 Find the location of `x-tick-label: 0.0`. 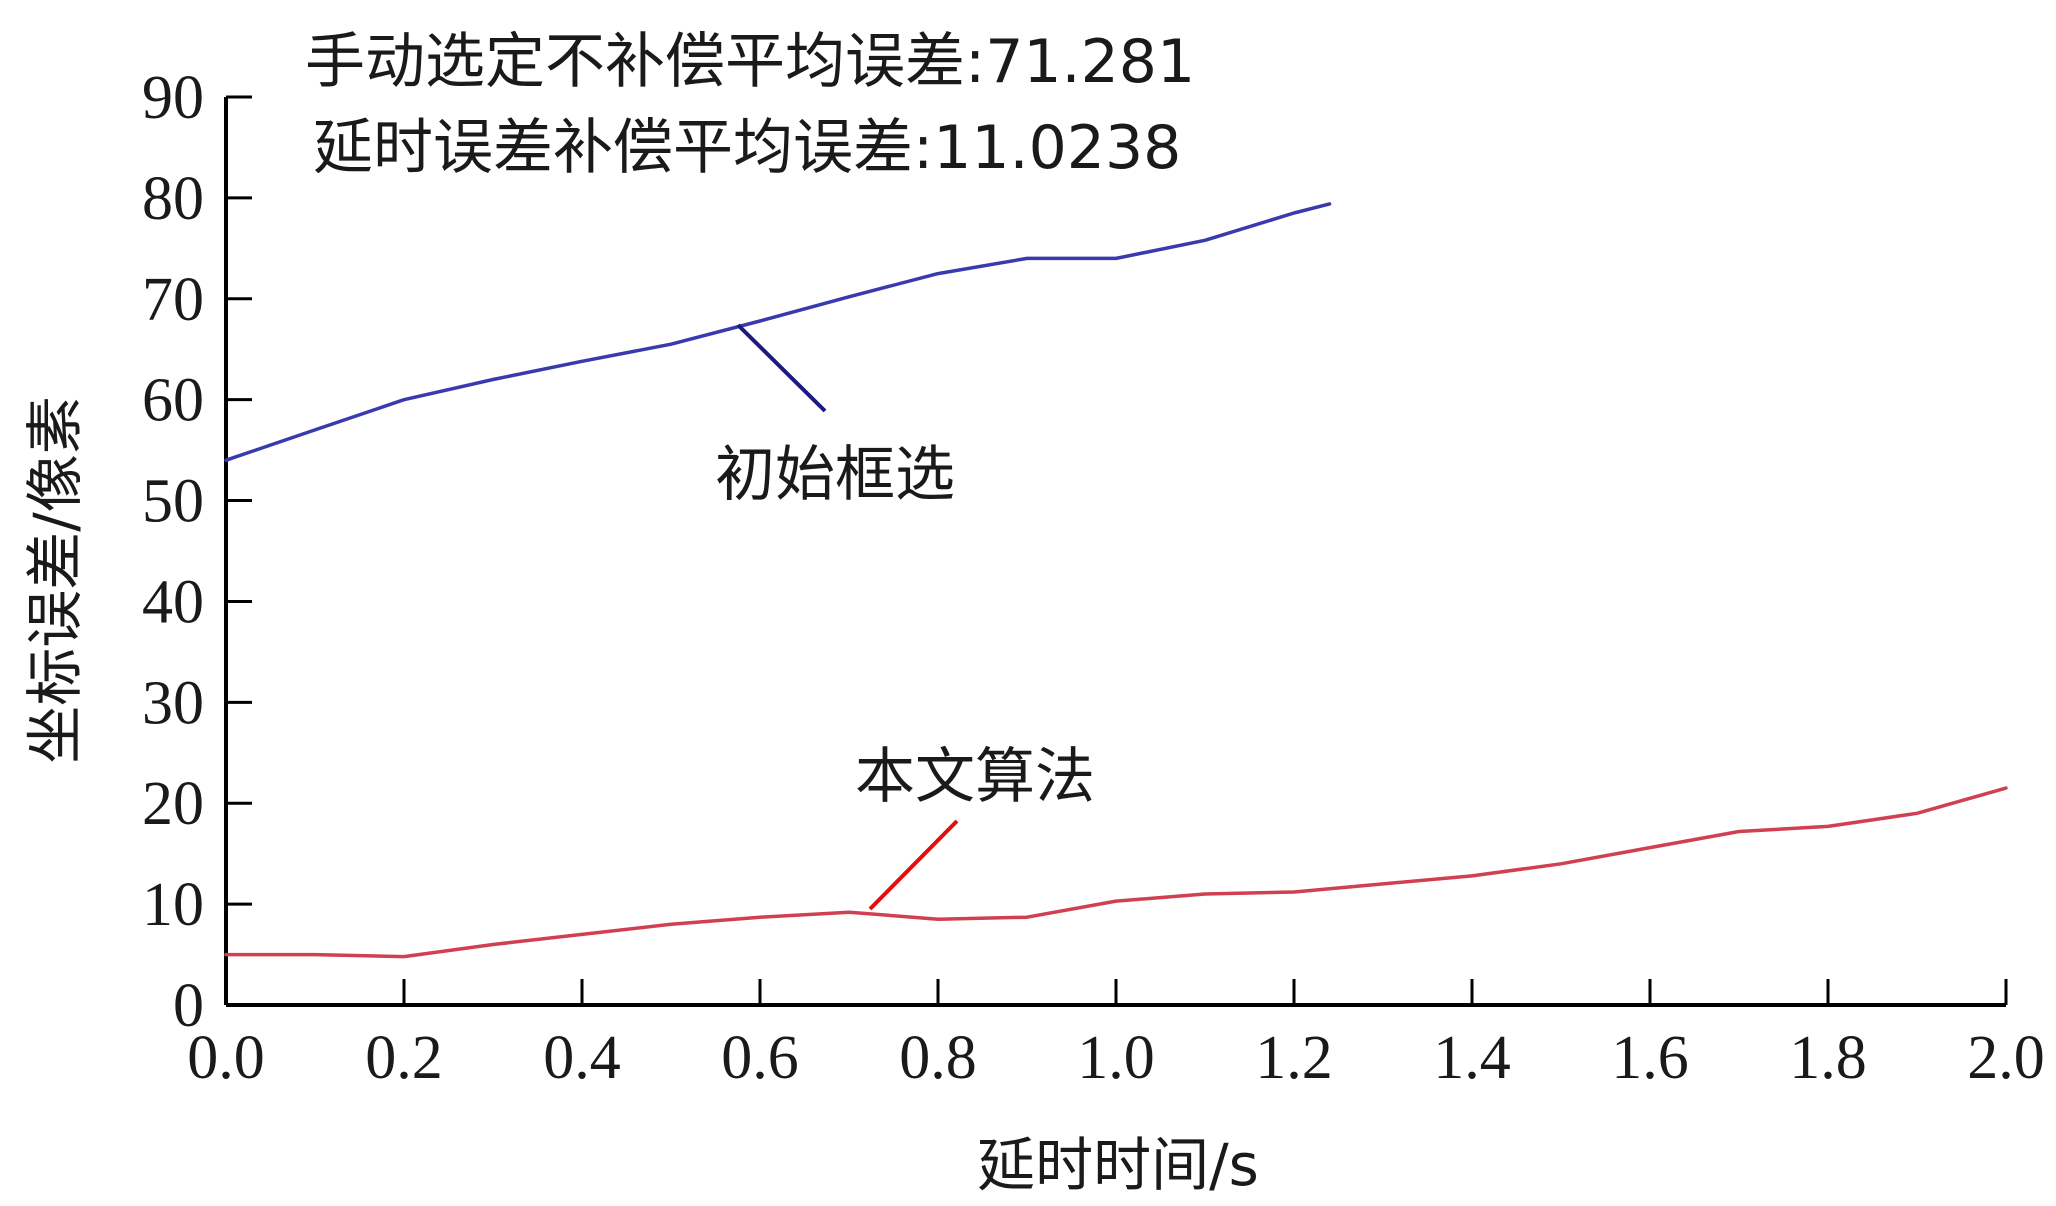

x-tick-label: 0.0 is located at coordinates (226, 1058).